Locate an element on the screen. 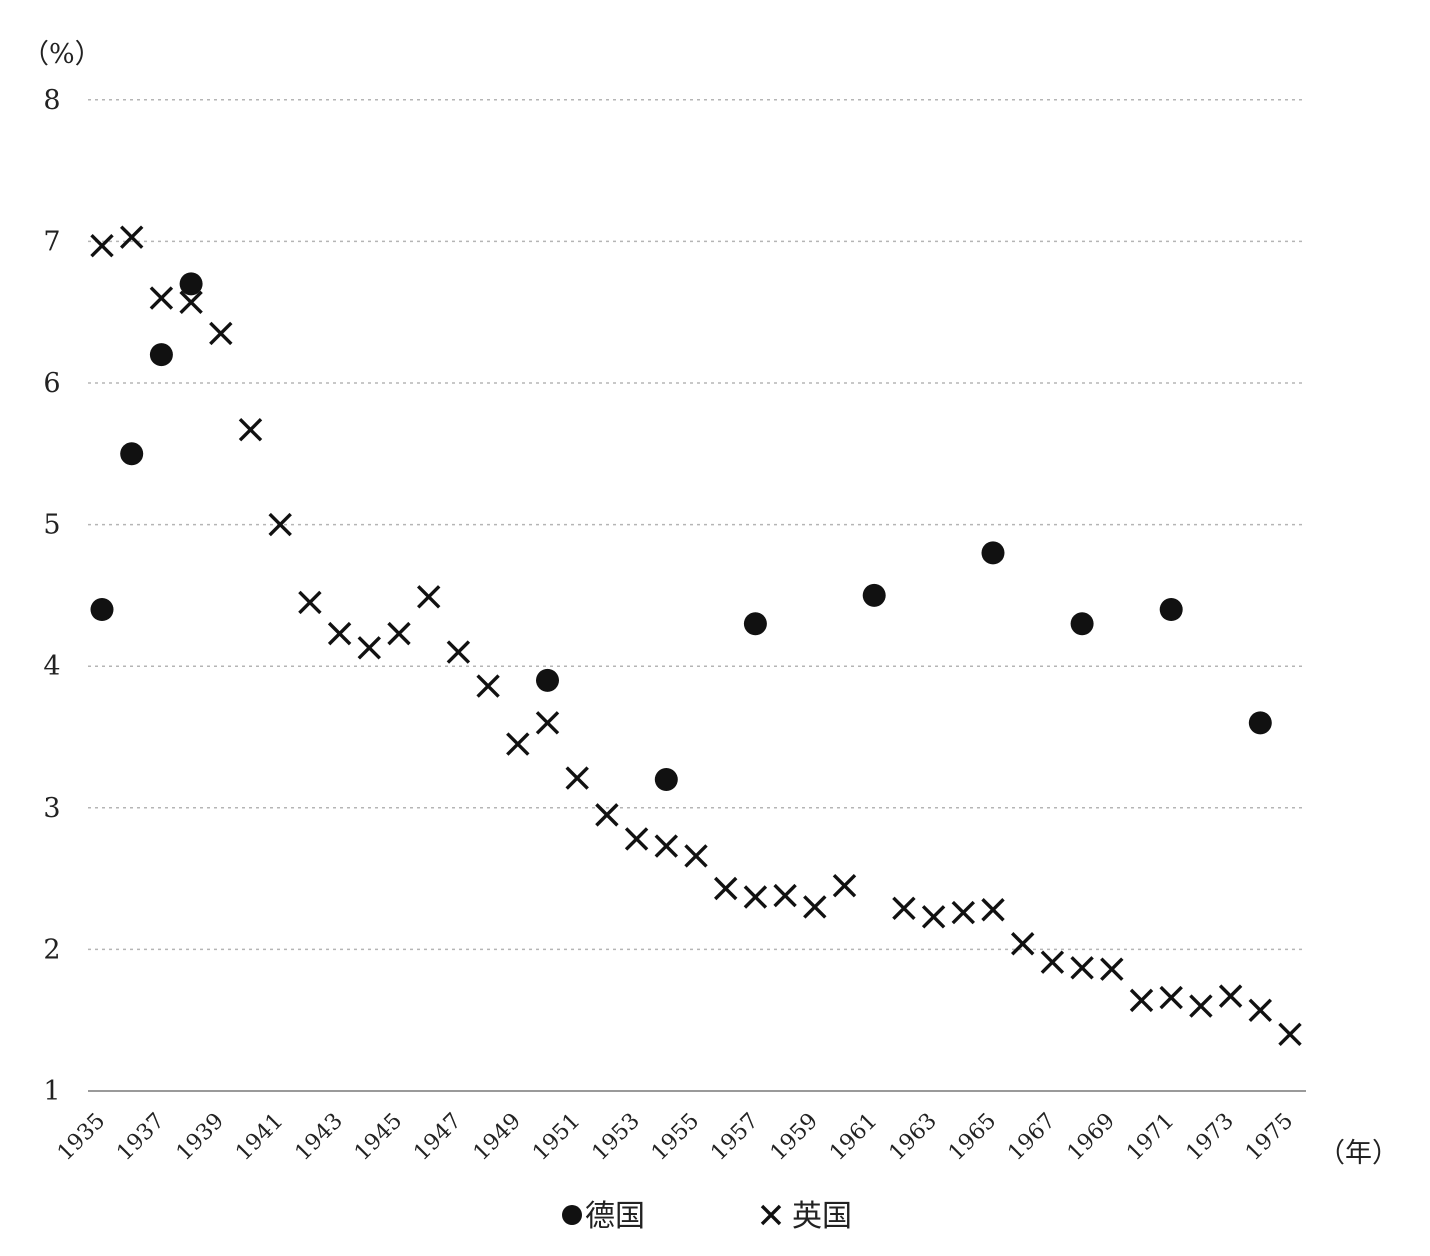 This screenshot has width=1430, height=1256. x-tick-label: 1955 is located at coordinates (675, 1137).